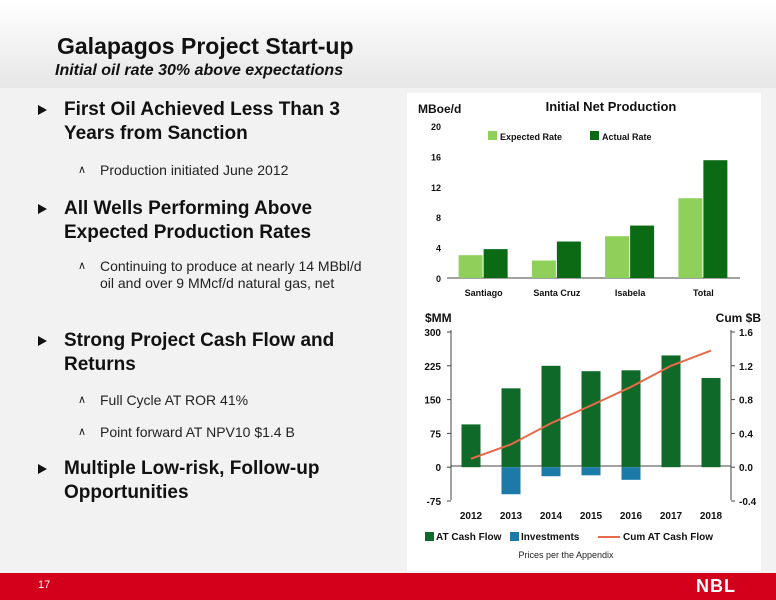 This screenshot has height=600, width=776. Describe the element at coordinates (439, 109) in the screenshot. I see `prod-ylabel: MBoe/d` at that location.